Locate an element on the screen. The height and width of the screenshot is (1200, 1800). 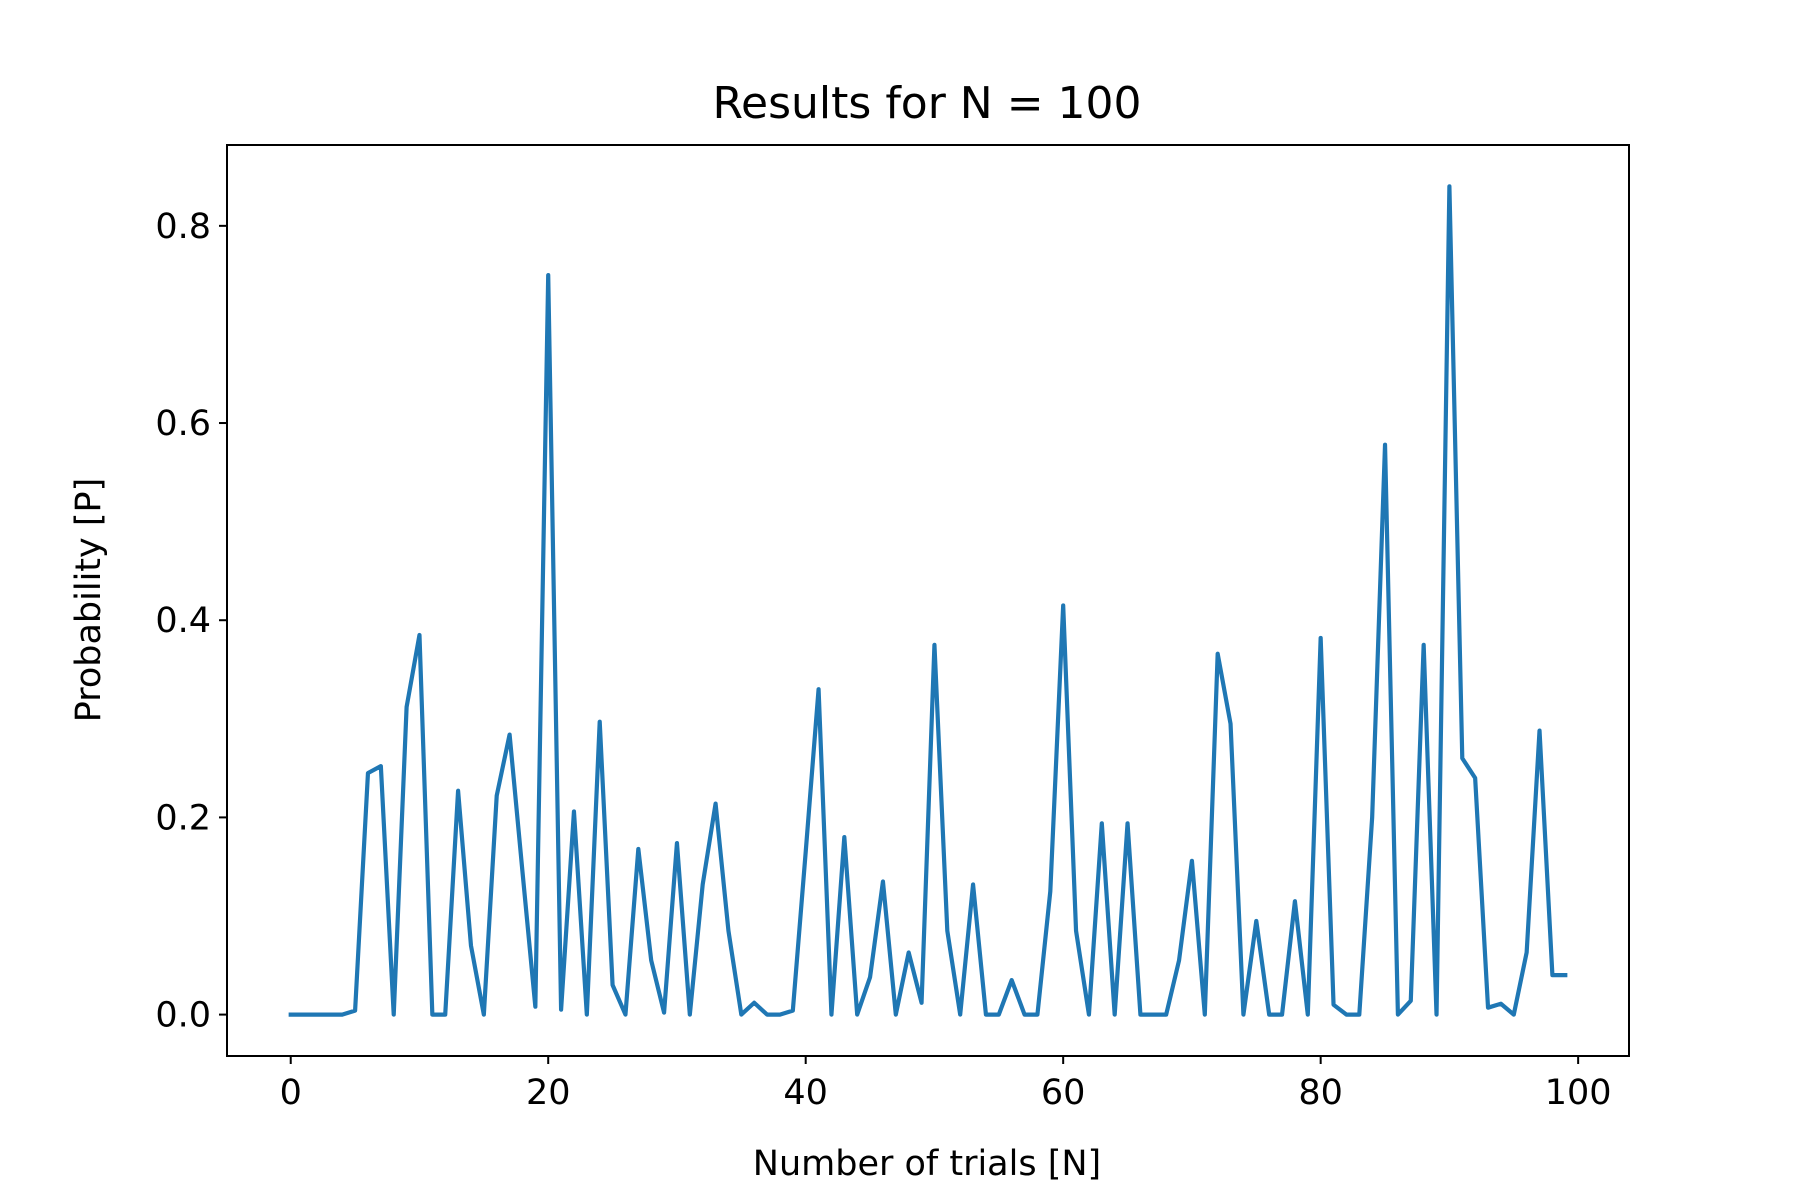
y-tick-label: 0.0 is located at coordinates (183, 1016).